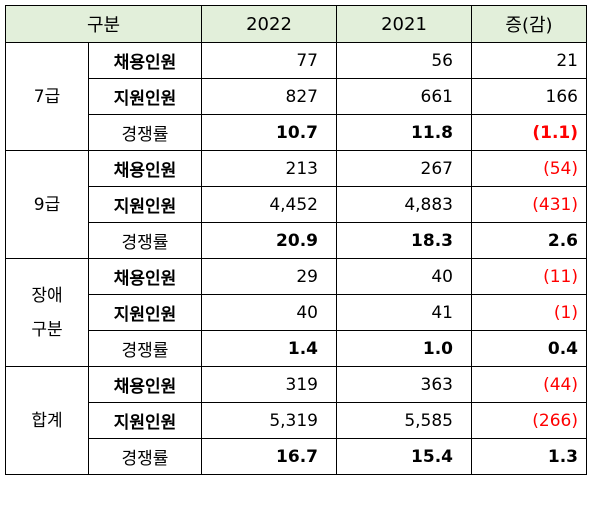 This screenshot has height=506, width=591. What do you see at coordinates (404, 312) in the screenshot?
I see `year-2021-value: 41` at bounding box center [404, 312].